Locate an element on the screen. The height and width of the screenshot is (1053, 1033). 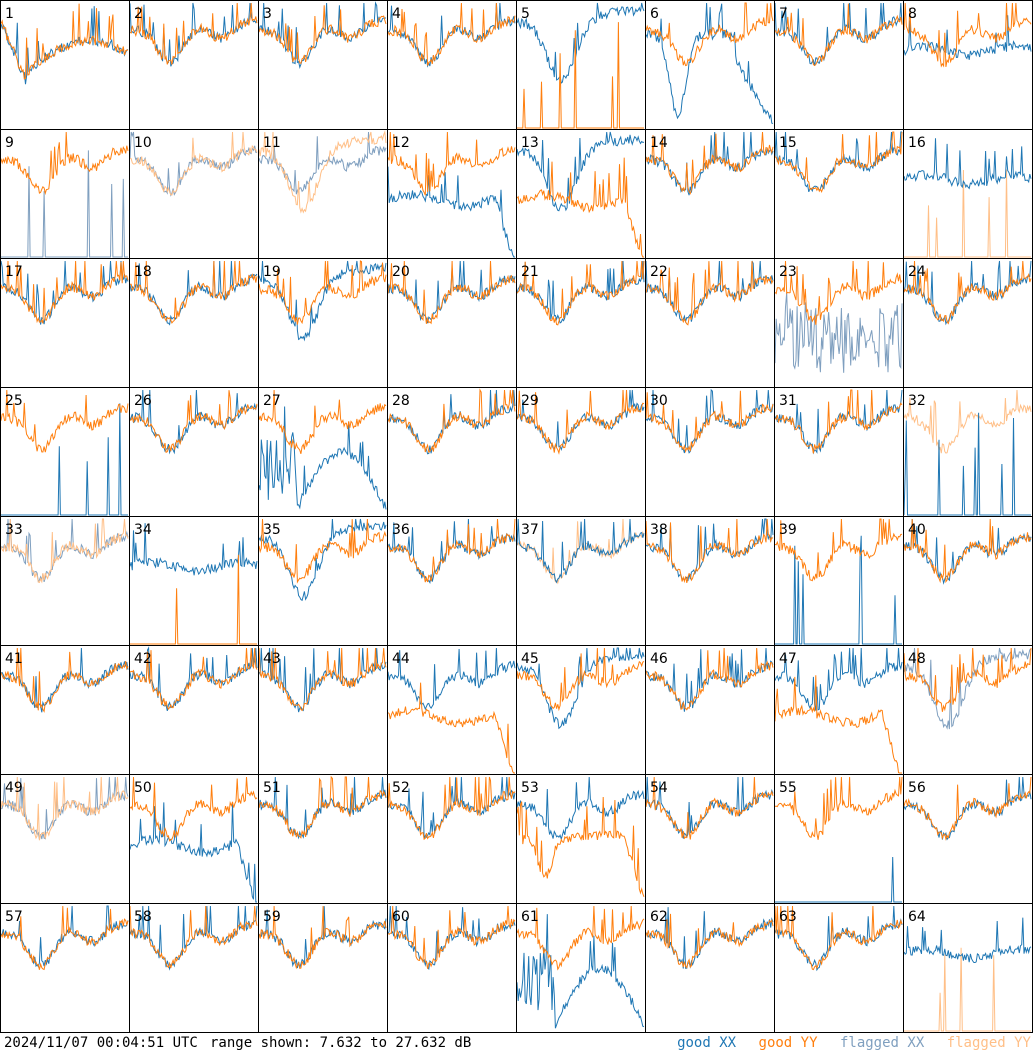
panel-32-xx-line is located at coordinates (967, 464).